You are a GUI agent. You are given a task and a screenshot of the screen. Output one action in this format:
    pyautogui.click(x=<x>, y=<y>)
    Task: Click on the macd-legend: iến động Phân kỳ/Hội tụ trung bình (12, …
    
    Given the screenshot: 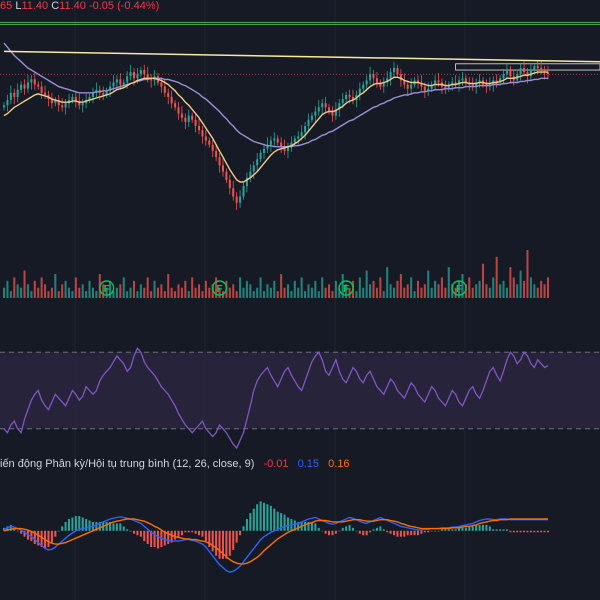 What is the action you would take?
    pyautogui.click(x=175, y=464)
    